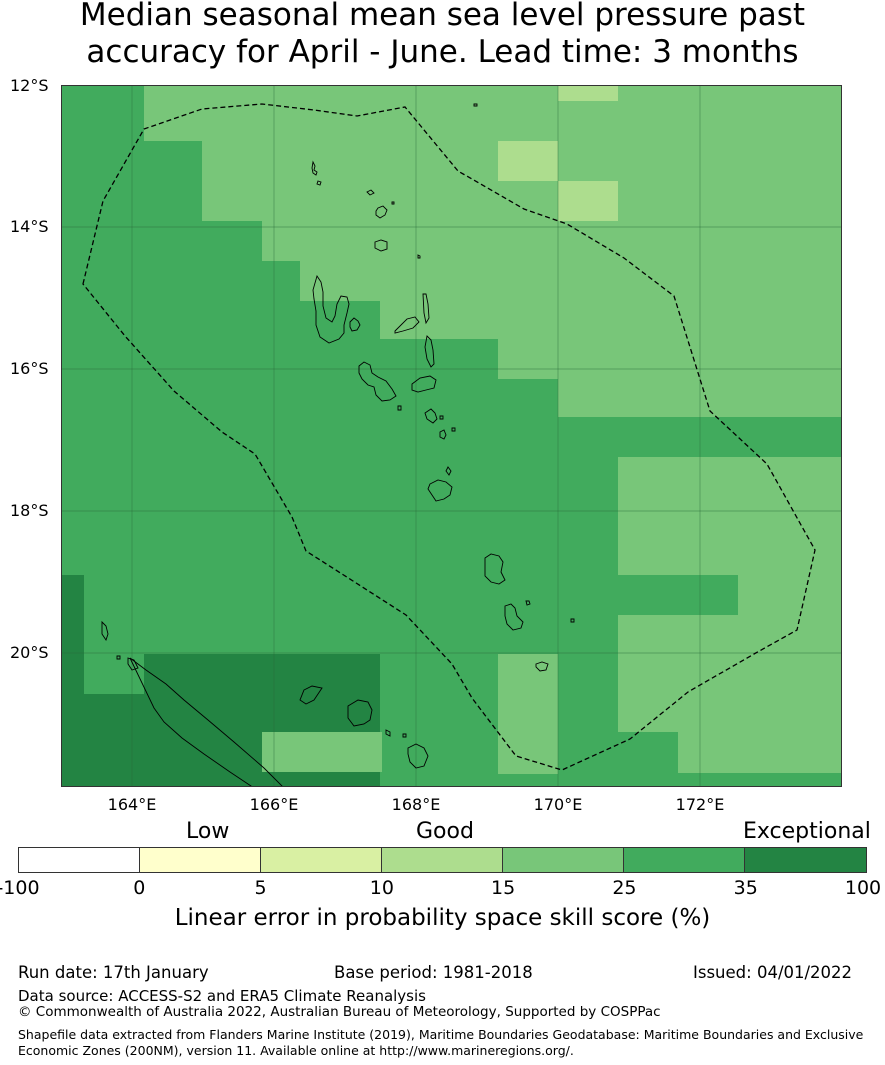 The image size is (885, 1065). What do you see at coordinates (113, 972) in the screenshot?
I see `run-date: Run date: 17th January` at bounding box center [113, 972].